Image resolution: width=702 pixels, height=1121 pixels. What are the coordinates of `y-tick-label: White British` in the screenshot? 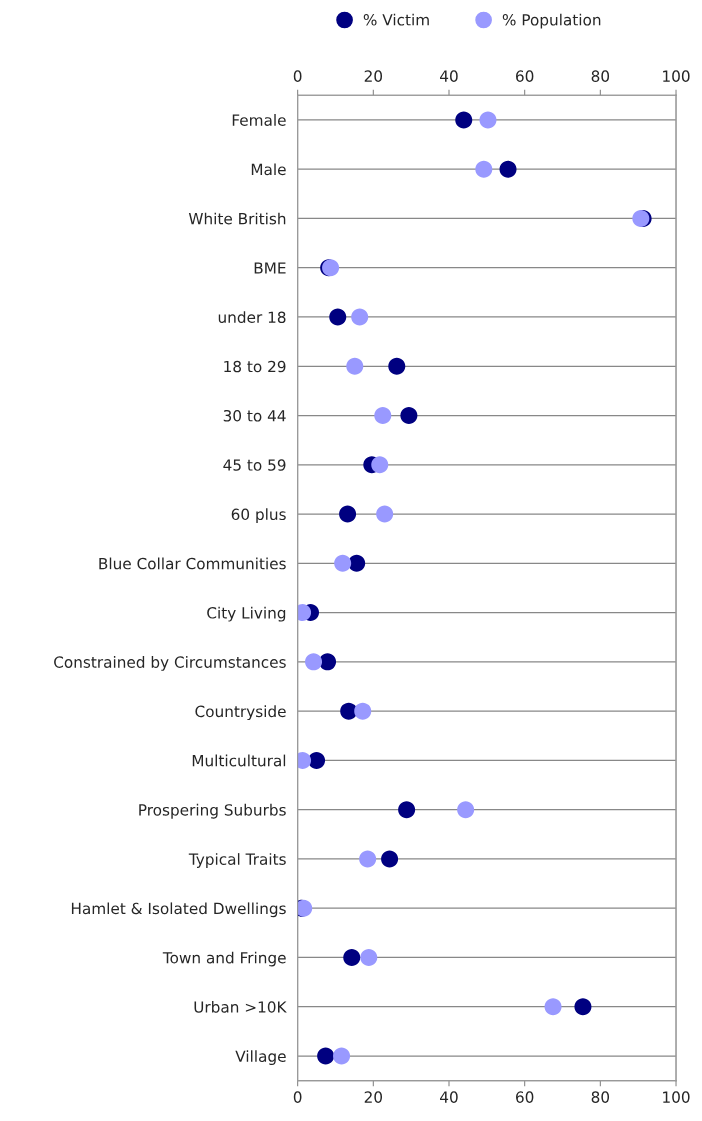 It's located at (237, 218).